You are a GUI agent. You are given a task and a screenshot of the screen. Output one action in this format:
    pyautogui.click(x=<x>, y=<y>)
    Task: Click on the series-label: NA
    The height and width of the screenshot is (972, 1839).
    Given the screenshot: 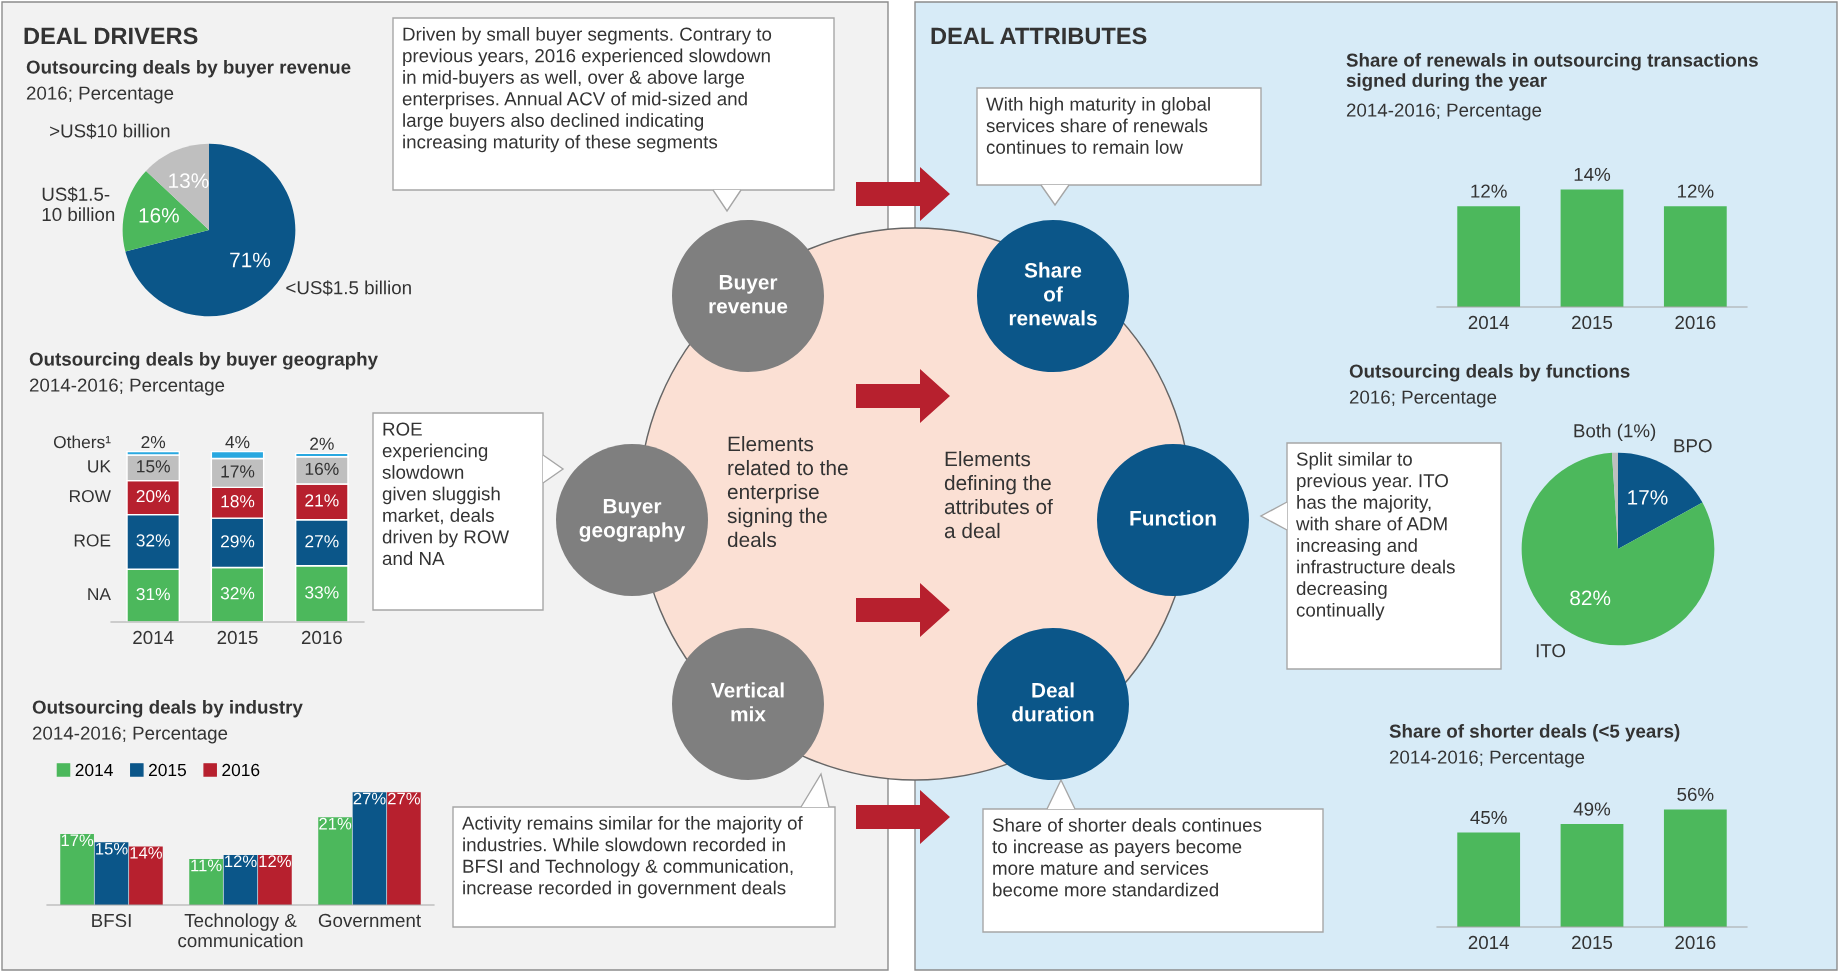 What is the action you would take?
    pyautogui.click(x=99, y=594)
    